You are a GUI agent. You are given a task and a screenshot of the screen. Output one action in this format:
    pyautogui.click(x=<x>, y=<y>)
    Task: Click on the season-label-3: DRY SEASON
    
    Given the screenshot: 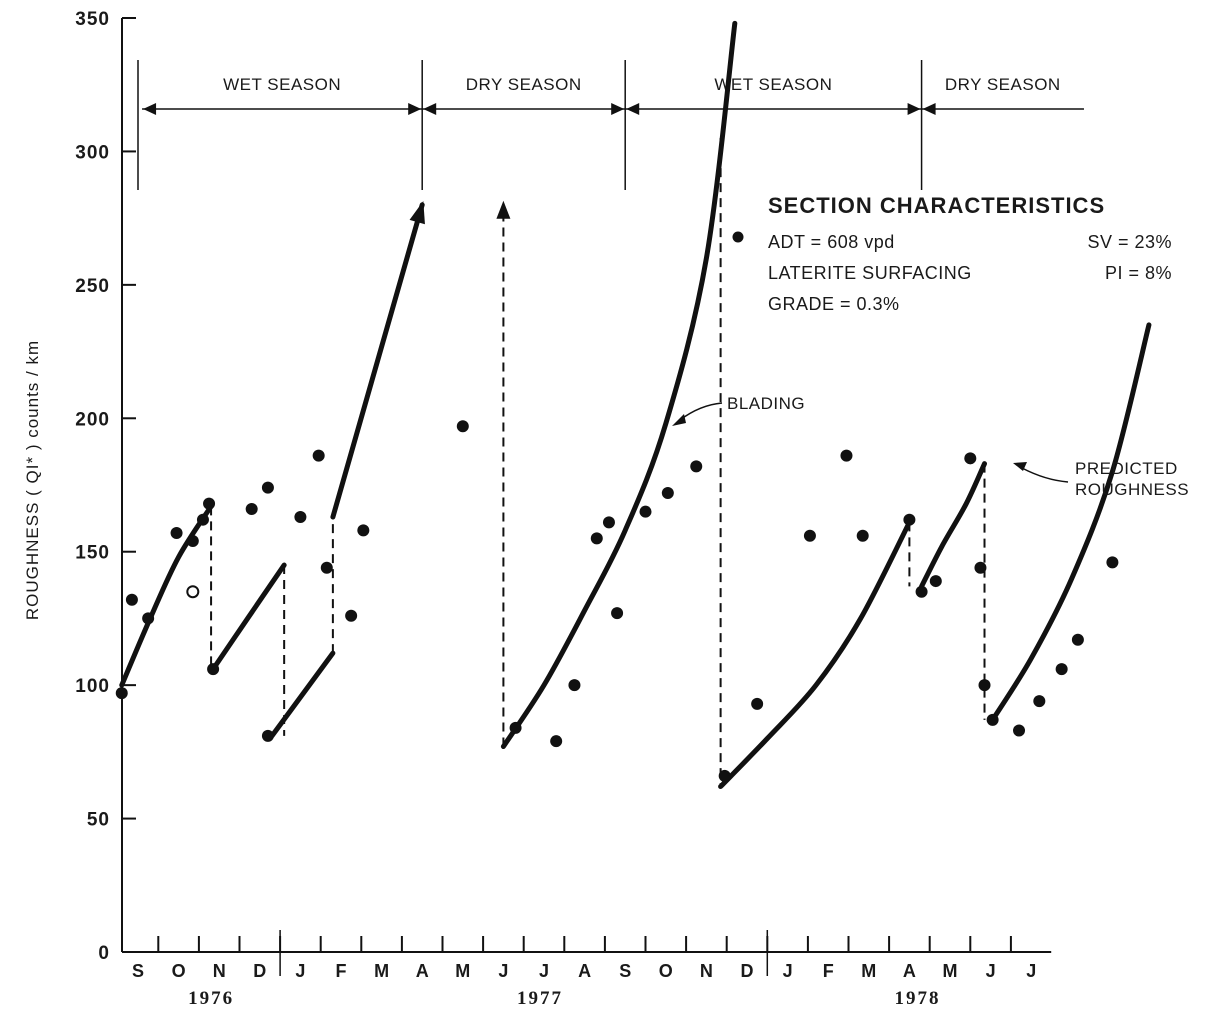 What is the action you would take?
    pyautogui.click(x=1003, y=84)
    